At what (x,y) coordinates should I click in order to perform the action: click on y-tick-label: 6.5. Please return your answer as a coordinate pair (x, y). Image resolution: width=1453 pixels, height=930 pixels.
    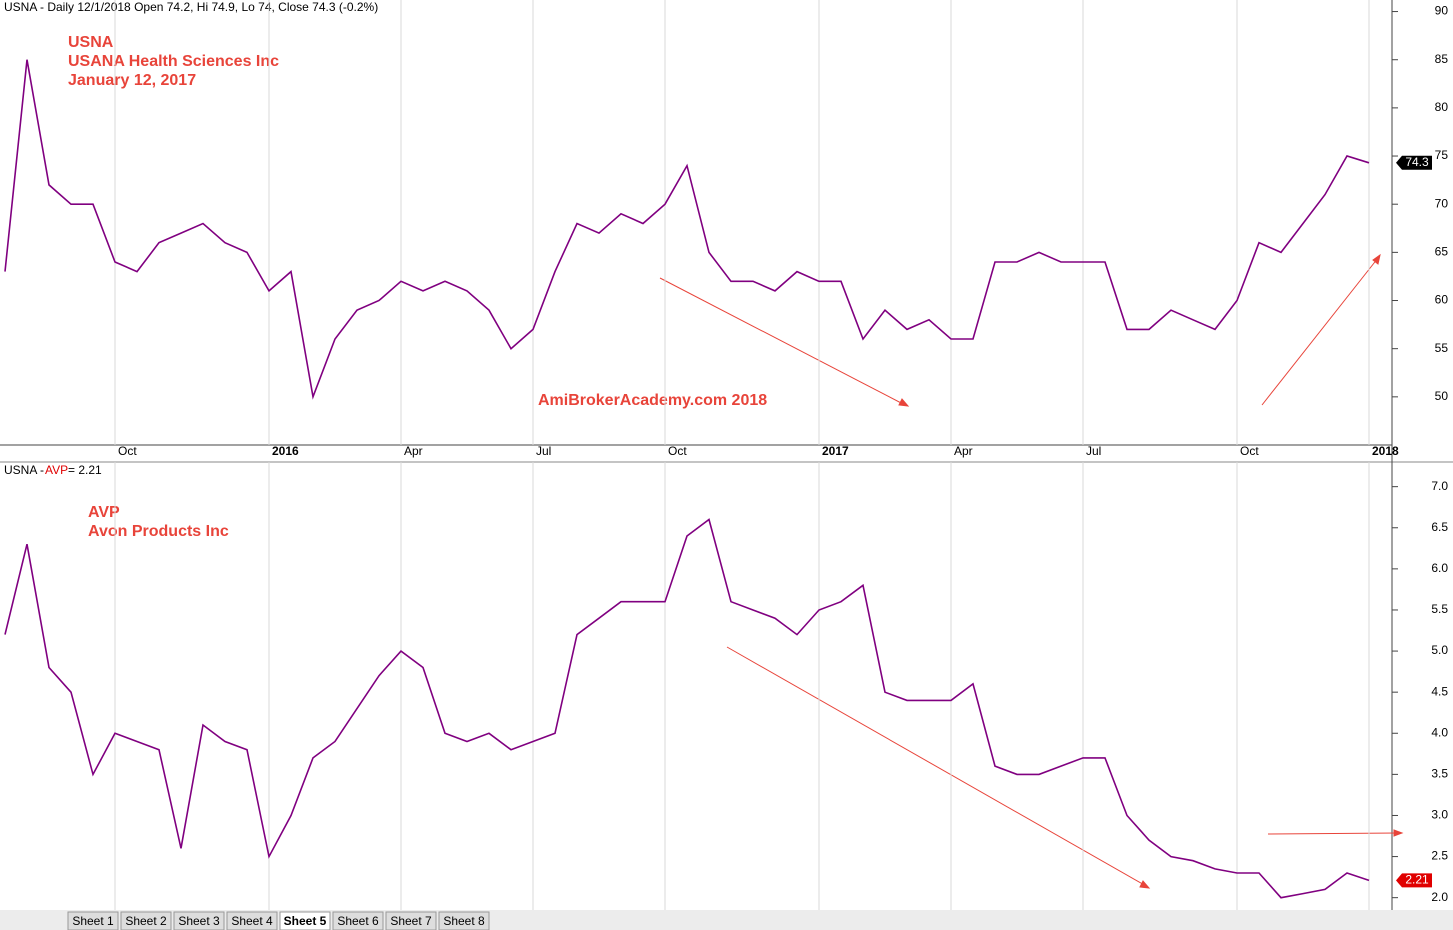
    Looking at the image, I should click on (1439, 527).